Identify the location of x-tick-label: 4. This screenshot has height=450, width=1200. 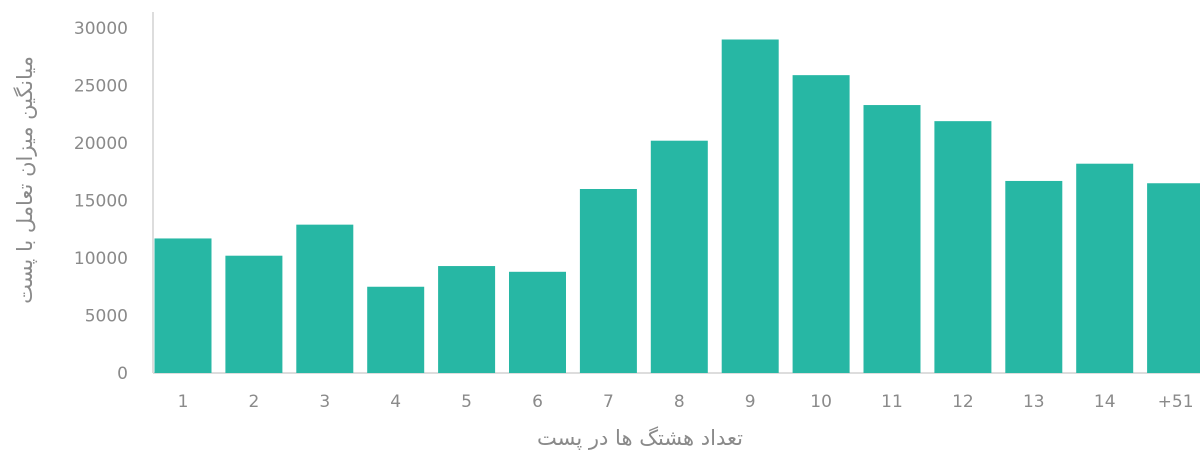
(395, 402).